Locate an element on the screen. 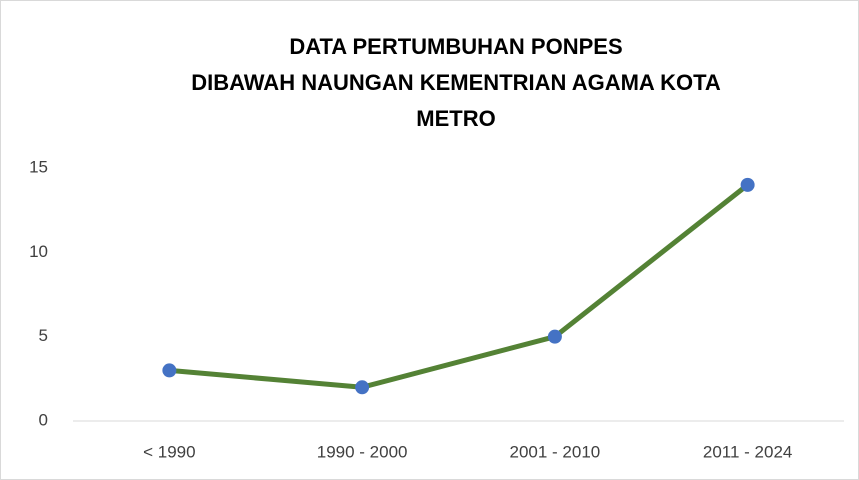 The height and width of the screenshot is (480, 859). chart-title: METRO is located at coordinates (455, 118).